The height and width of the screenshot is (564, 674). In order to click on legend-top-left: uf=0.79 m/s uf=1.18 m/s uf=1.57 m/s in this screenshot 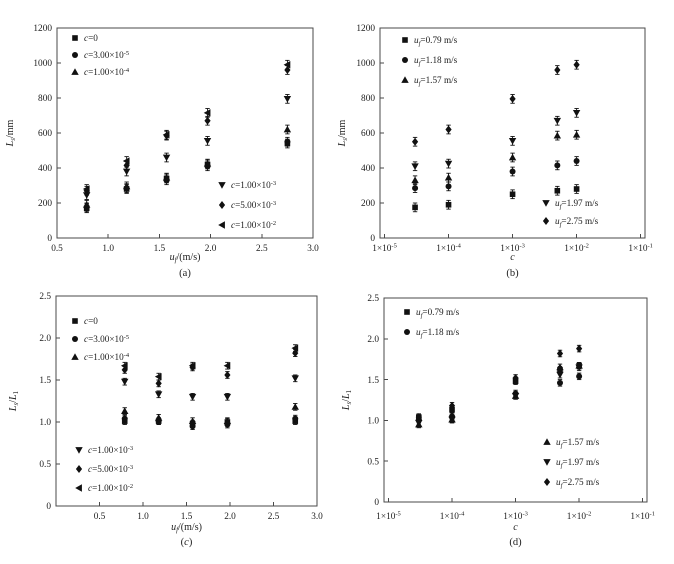, I will do `click(429, 61)`.